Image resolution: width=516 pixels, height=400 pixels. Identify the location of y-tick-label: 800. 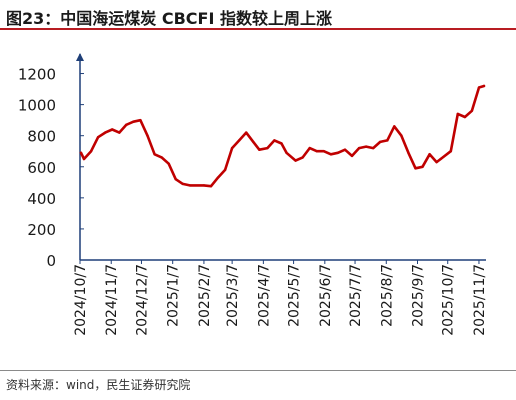
(41, 137).